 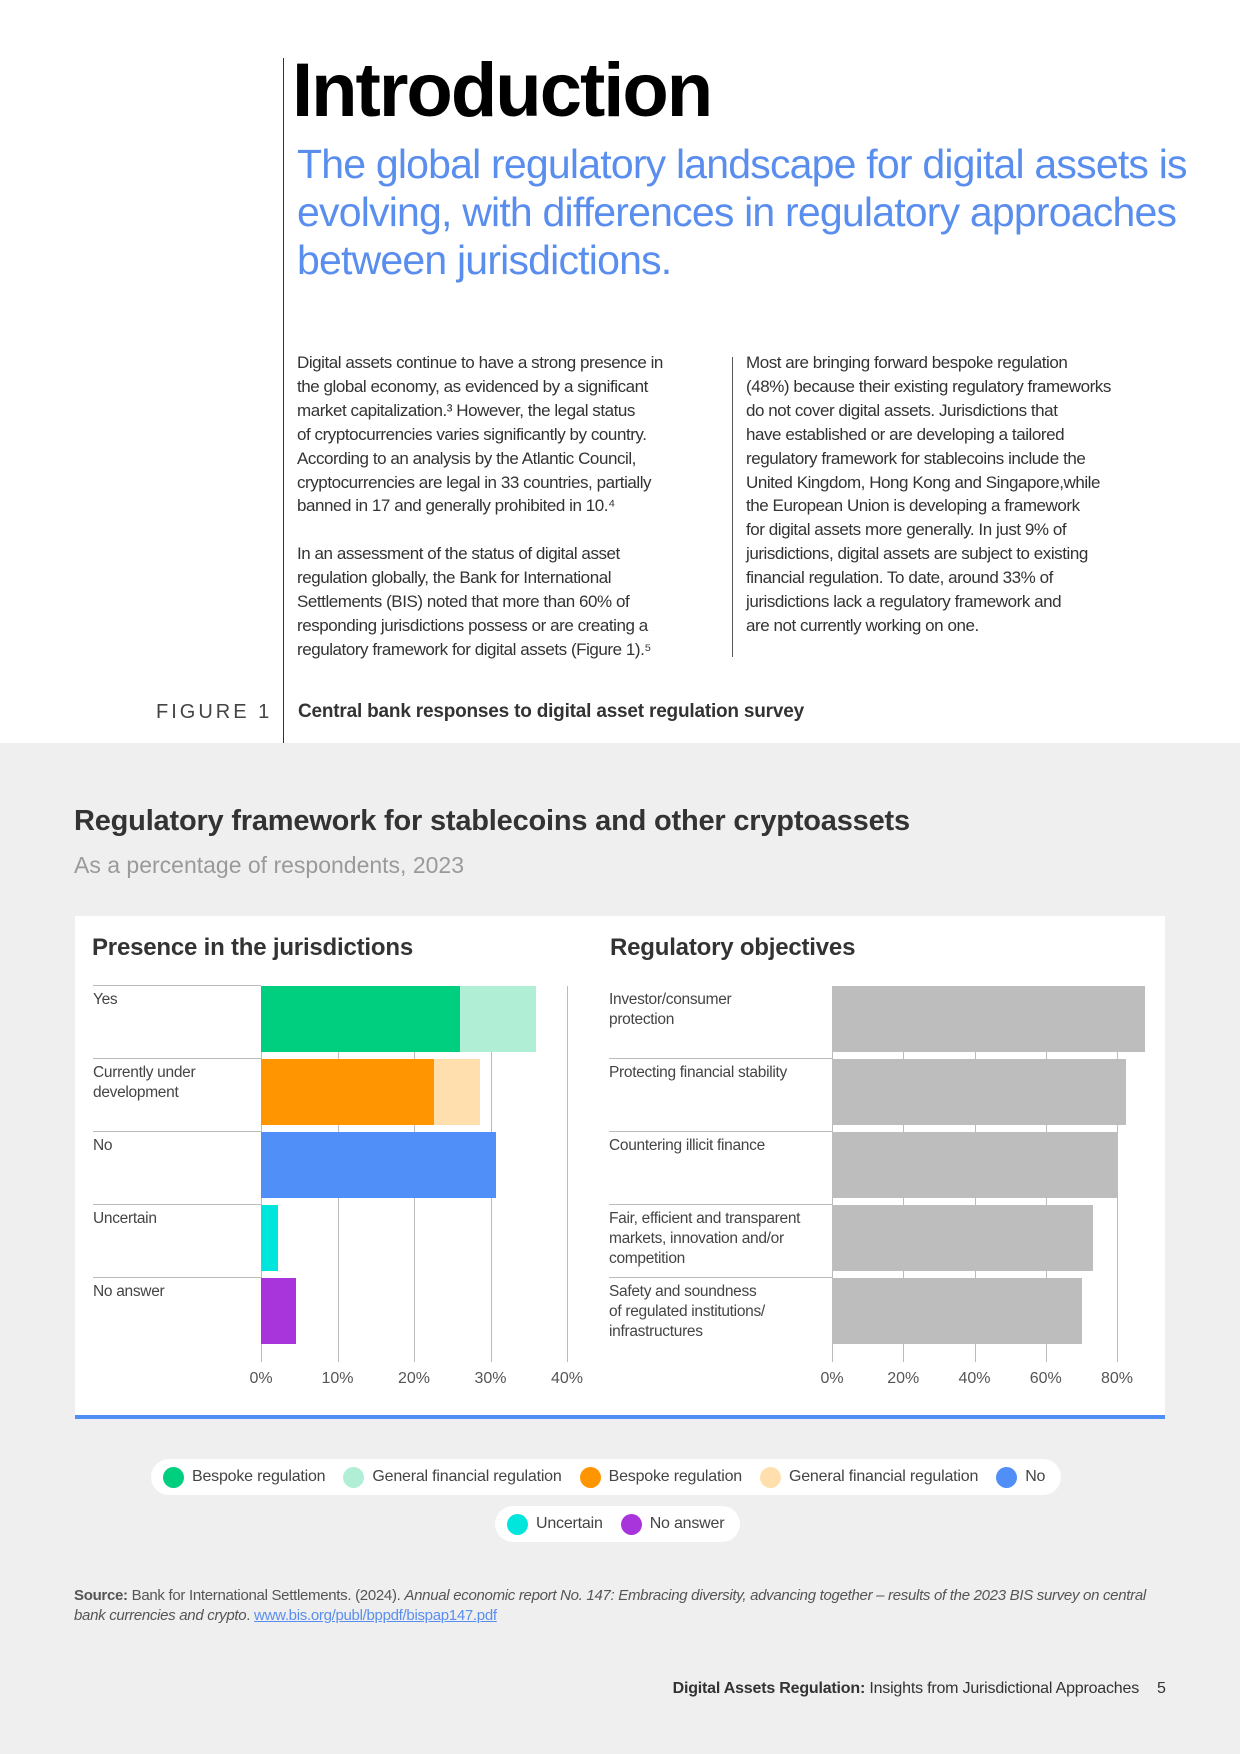 I want to click on category-label: No, so click(x=103, y=1145).